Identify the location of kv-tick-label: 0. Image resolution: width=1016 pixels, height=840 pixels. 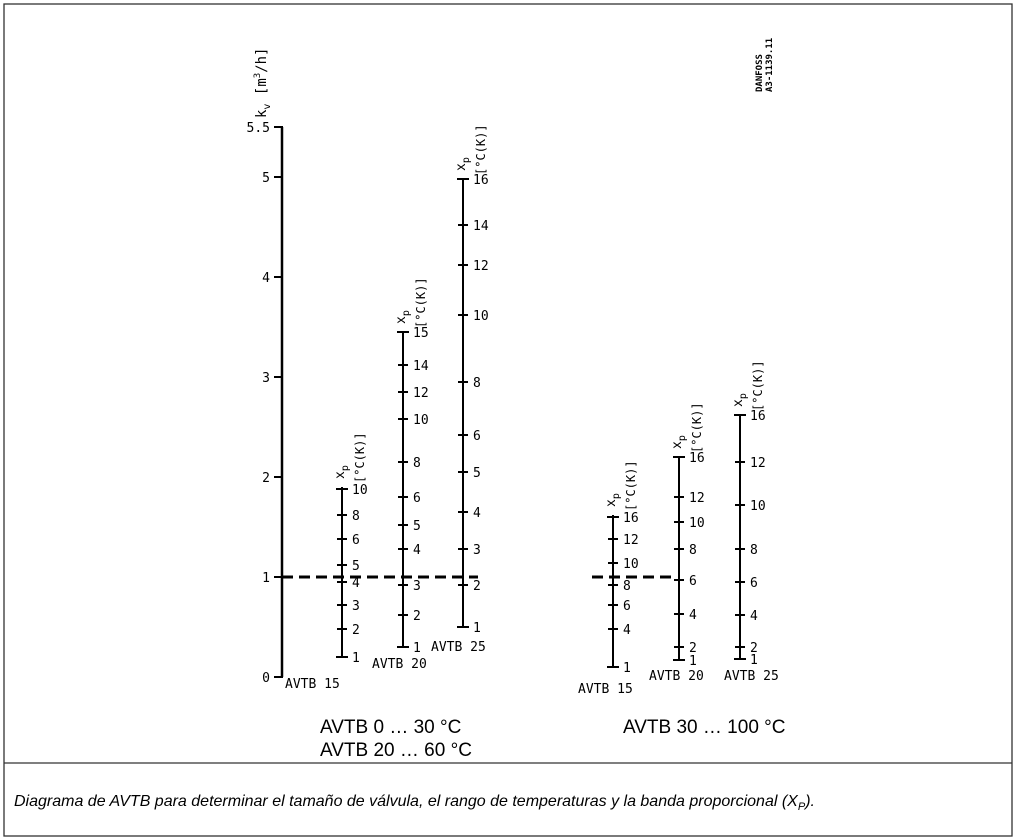
(266, 678).